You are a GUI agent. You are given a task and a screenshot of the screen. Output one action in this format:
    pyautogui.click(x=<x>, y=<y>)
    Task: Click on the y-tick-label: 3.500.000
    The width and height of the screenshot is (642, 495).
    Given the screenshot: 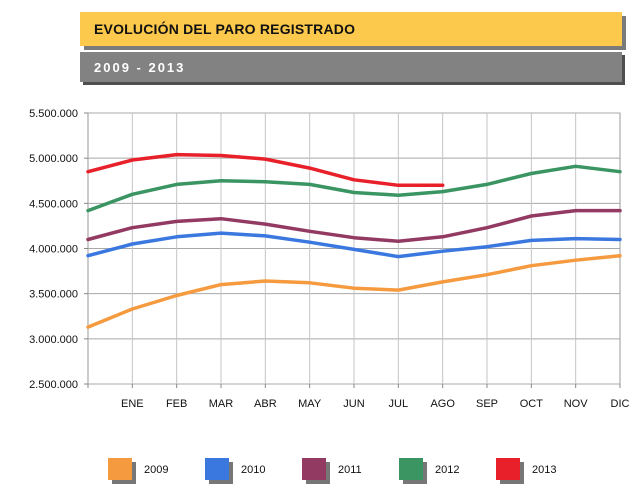 What is the action you would take?
    pyautogui.click(x=53, y=295)
    